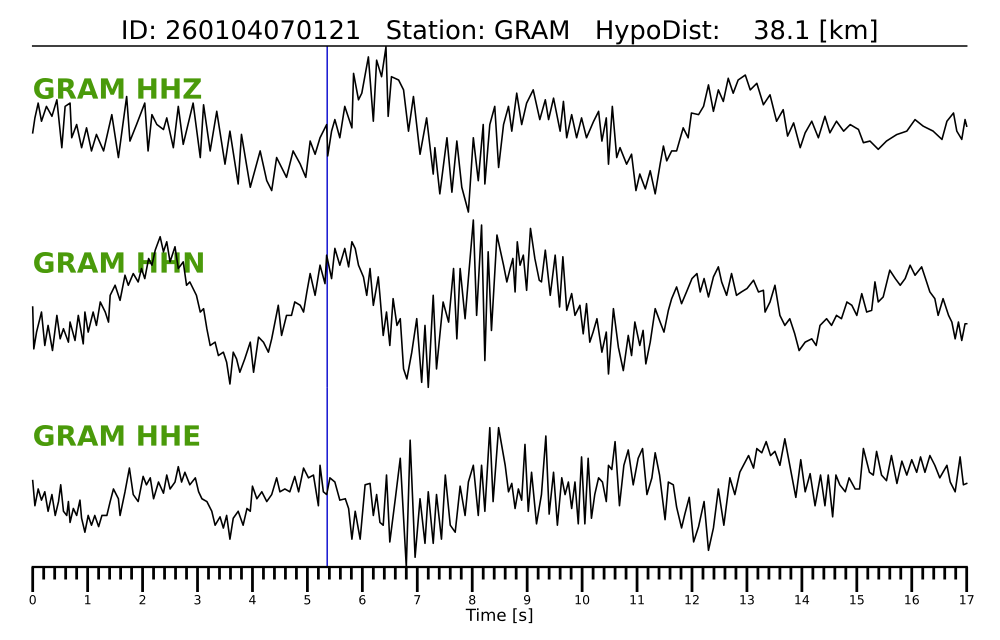 Image resolution: width=1000 pixels, height=640 pixels. I want to click on x-tick-label: 10, so click(583, 599).